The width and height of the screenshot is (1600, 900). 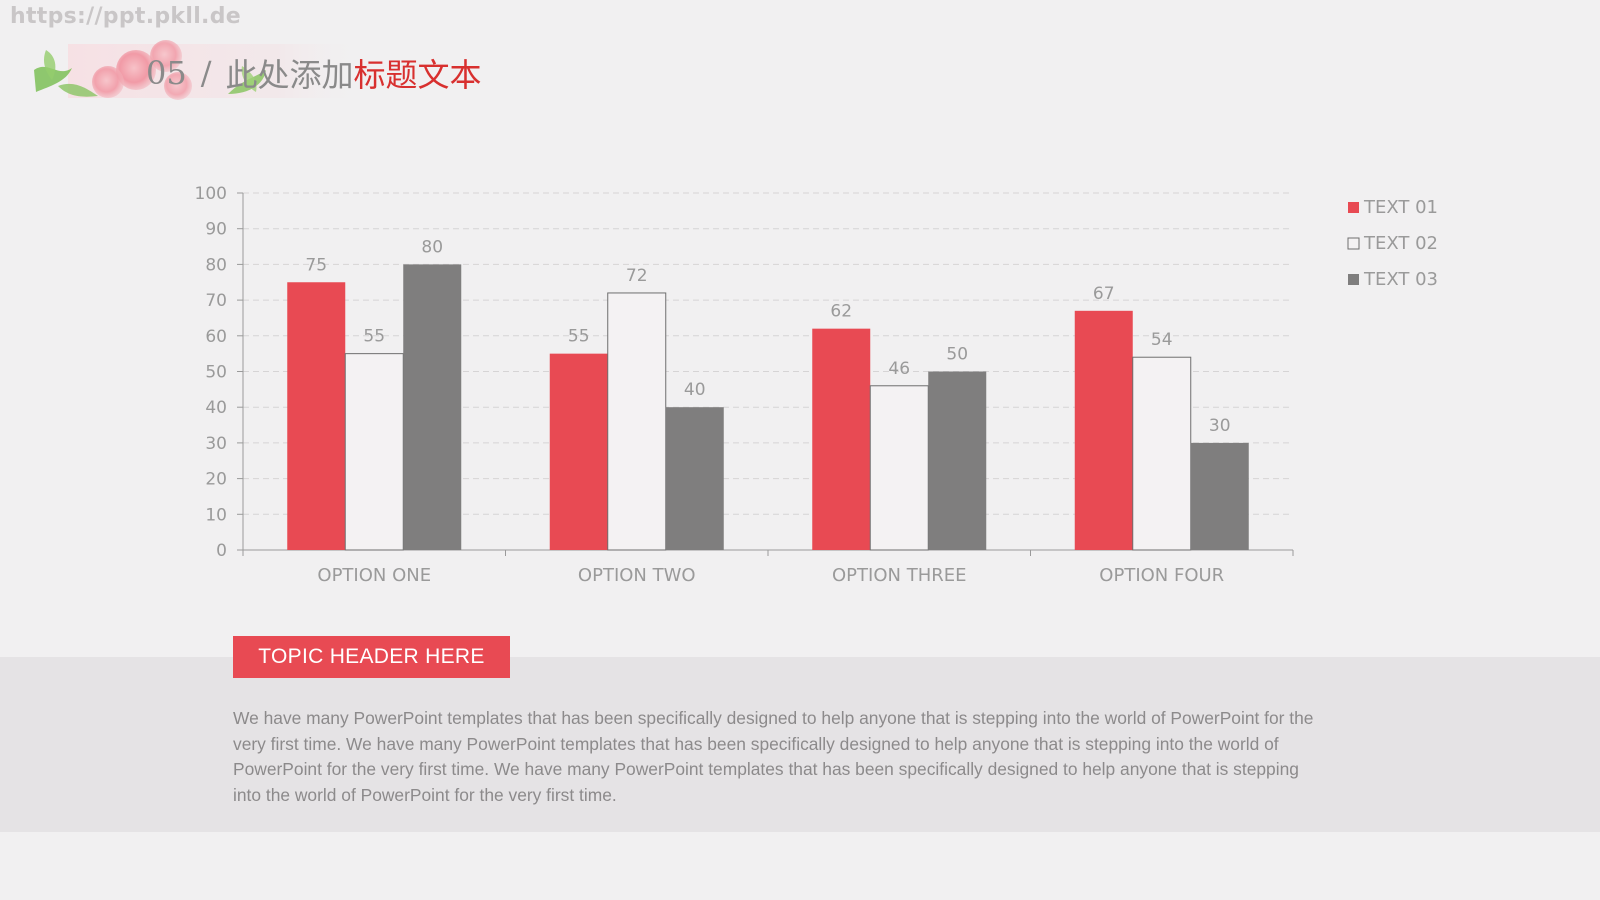 I want to click on floral-decoration-icon, so click(x=201, y=70).